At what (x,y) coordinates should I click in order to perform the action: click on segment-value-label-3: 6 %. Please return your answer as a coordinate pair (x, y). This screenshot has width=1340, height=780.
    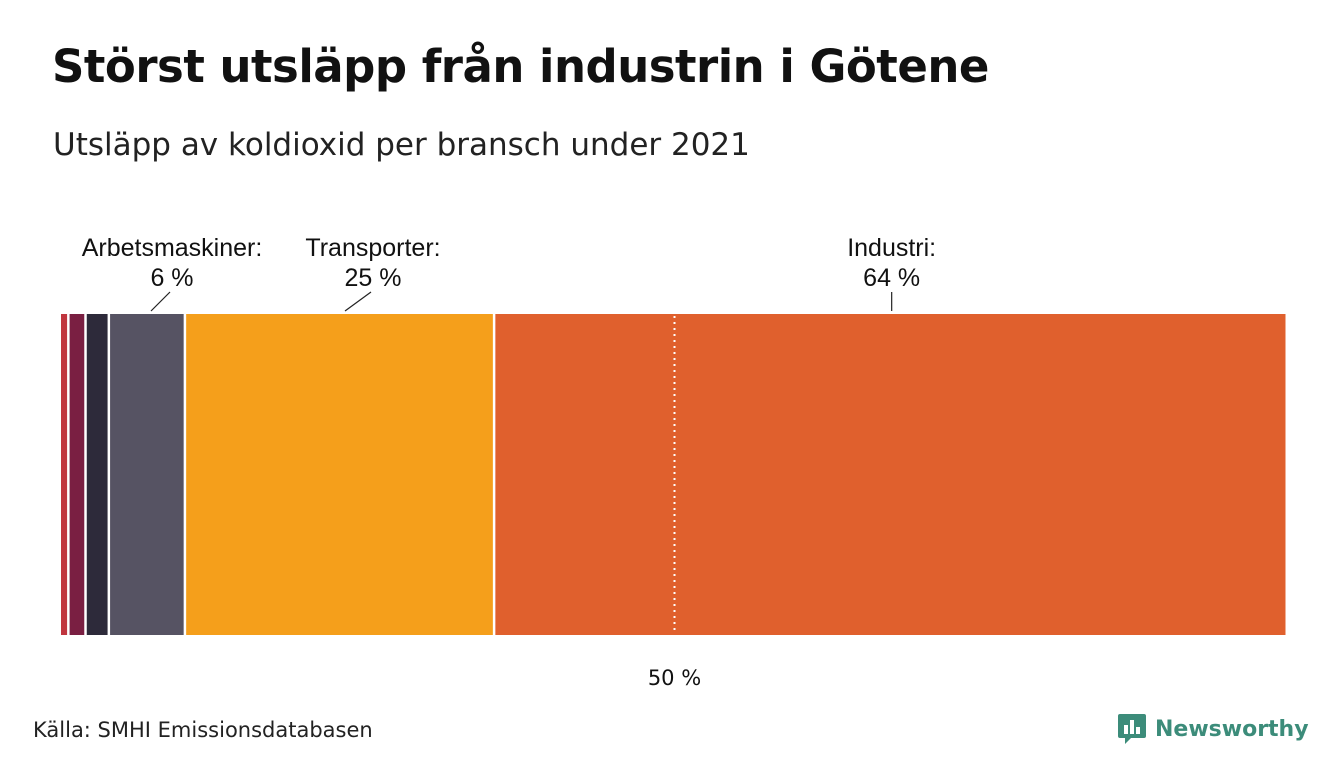
    Looking at the image, I should click on (171, 278).